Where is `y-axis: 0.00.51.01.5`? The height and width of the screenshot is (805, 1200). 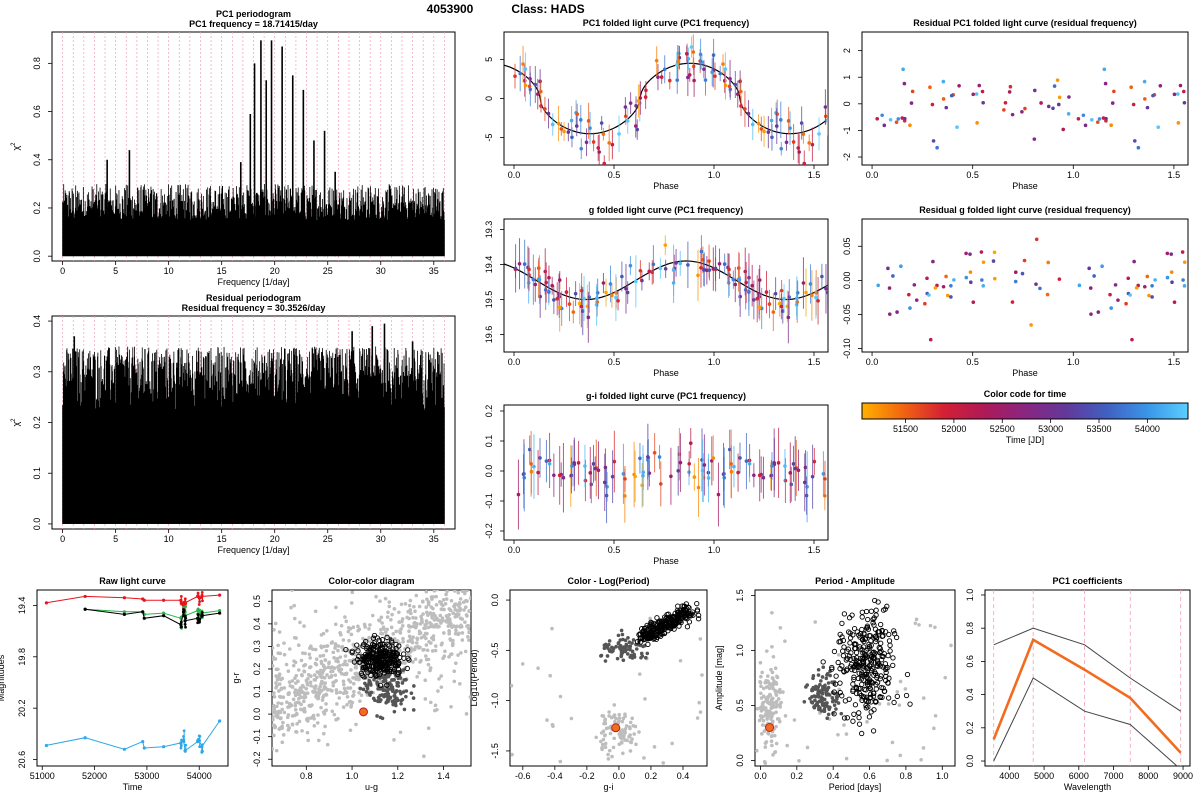
y-axis: 0.00.51.01.5 is located at coordinates (745, 678).